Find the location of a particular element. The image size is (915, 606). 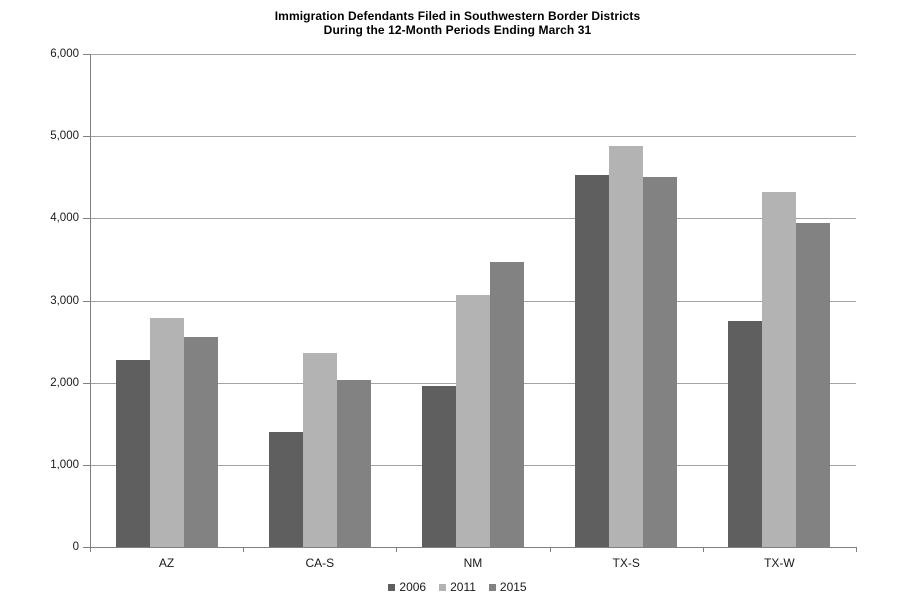

legend-swatch-2015 is located at coordinates (492, 587).